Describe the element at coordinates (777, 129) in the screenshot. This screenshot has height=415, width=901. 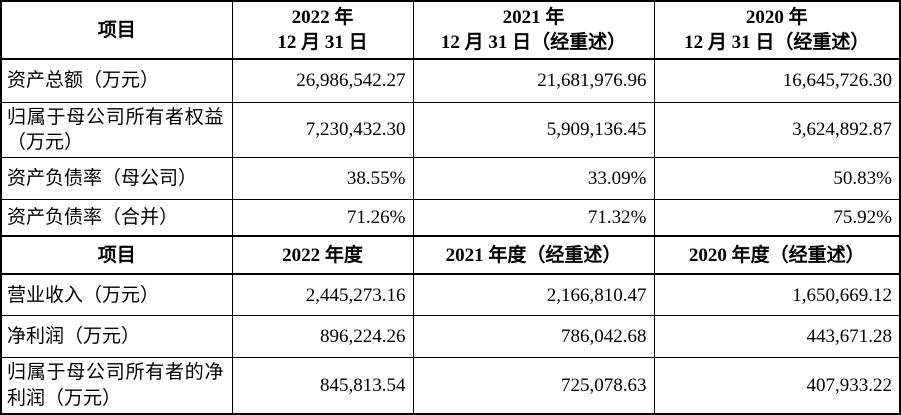
I see `cell-value: 3,624,892.87` at that location.